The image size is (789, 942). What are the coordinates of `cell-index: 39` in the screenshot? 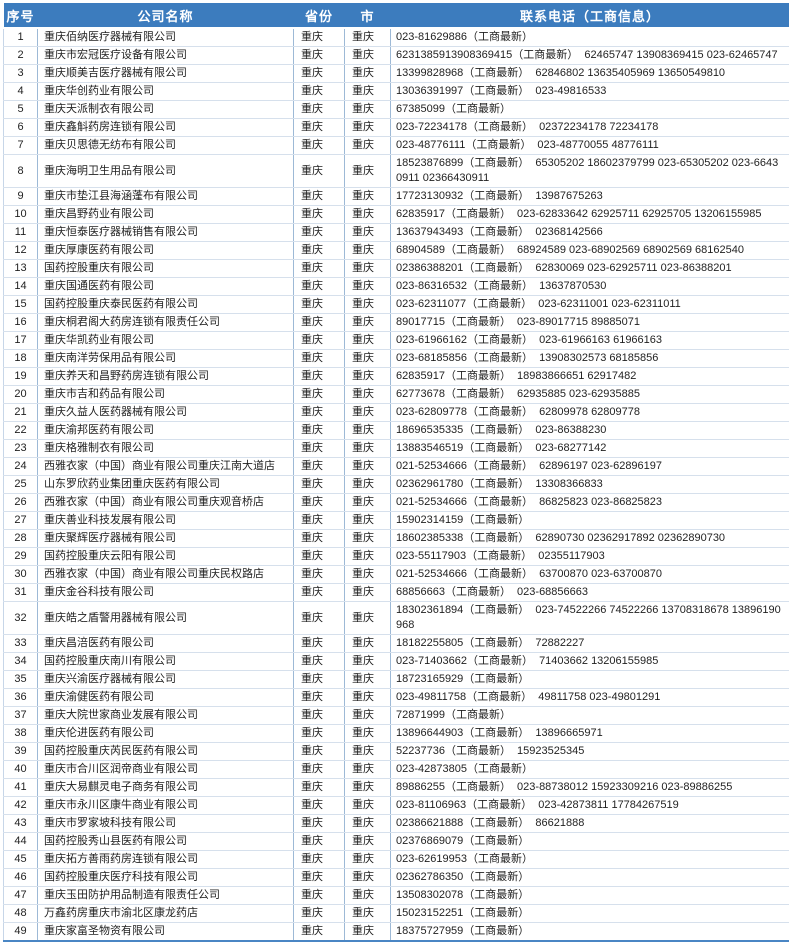 It's located at (21, 752).